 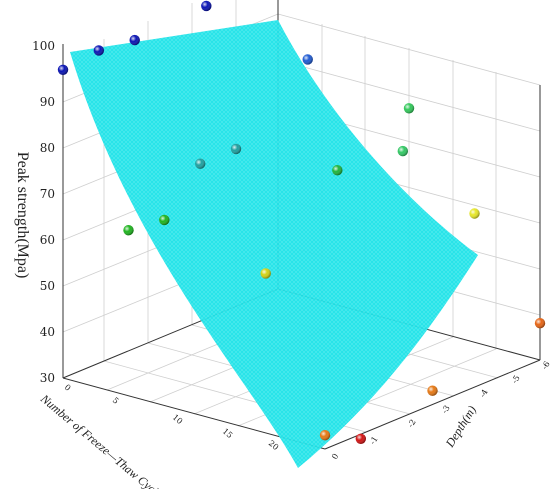 What do you see at coordinates (516, 379) in the screenshot?
I see `z-tick-label: -5` at bounding box center [516, 379].